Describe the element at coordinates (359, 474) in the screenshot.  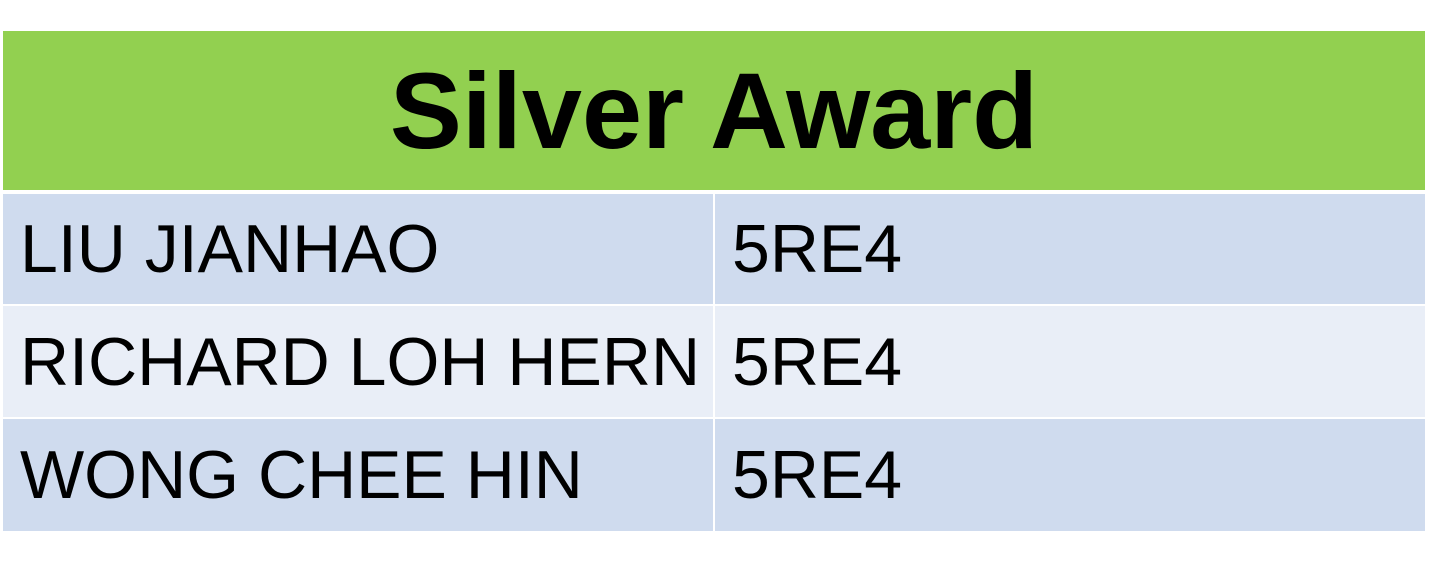
I see `student-name: WONG CHEE HIN` at that location.